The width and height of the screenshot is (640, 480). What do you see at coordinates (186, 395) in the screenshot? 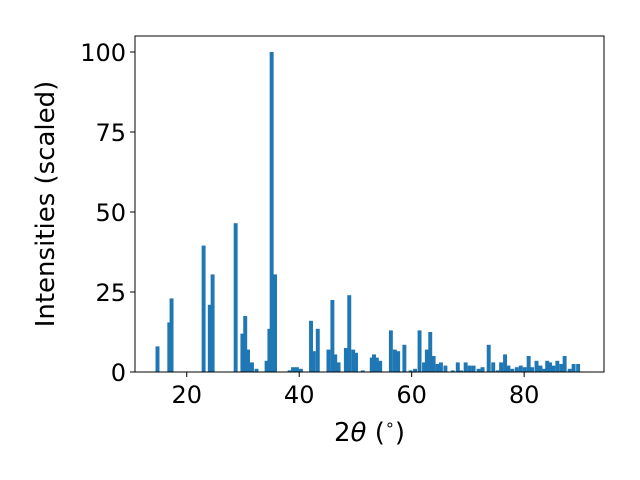
I see `x-tick-label: 20` at bounding box center [186, 395].